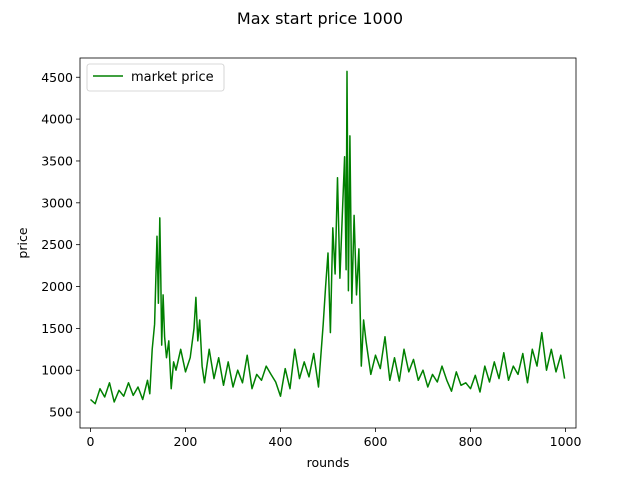  I want to click on y-axis-label: price, so click(22, 242).